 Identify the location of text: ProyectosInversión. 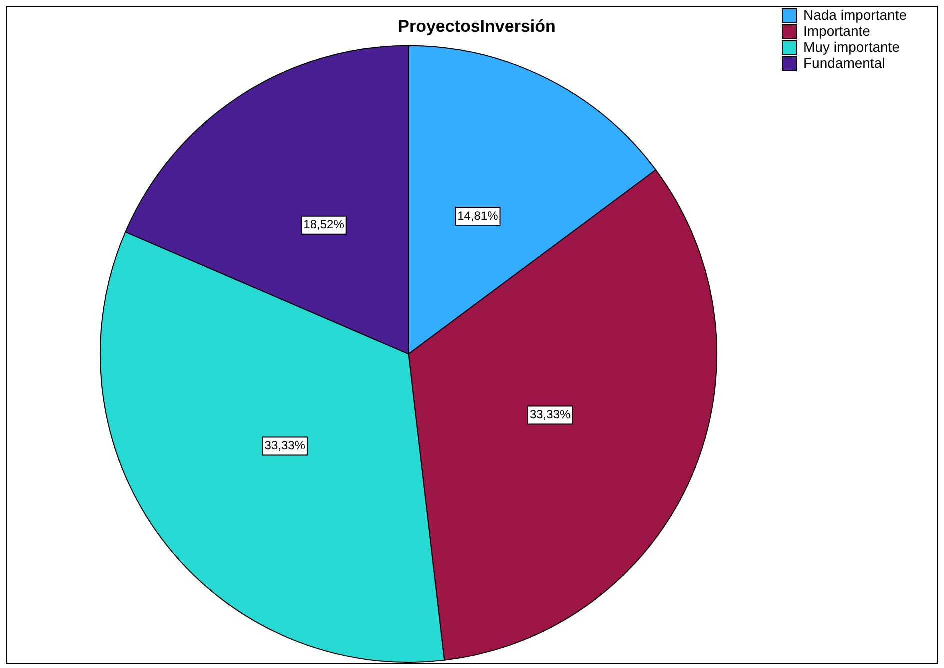
(477, 26).